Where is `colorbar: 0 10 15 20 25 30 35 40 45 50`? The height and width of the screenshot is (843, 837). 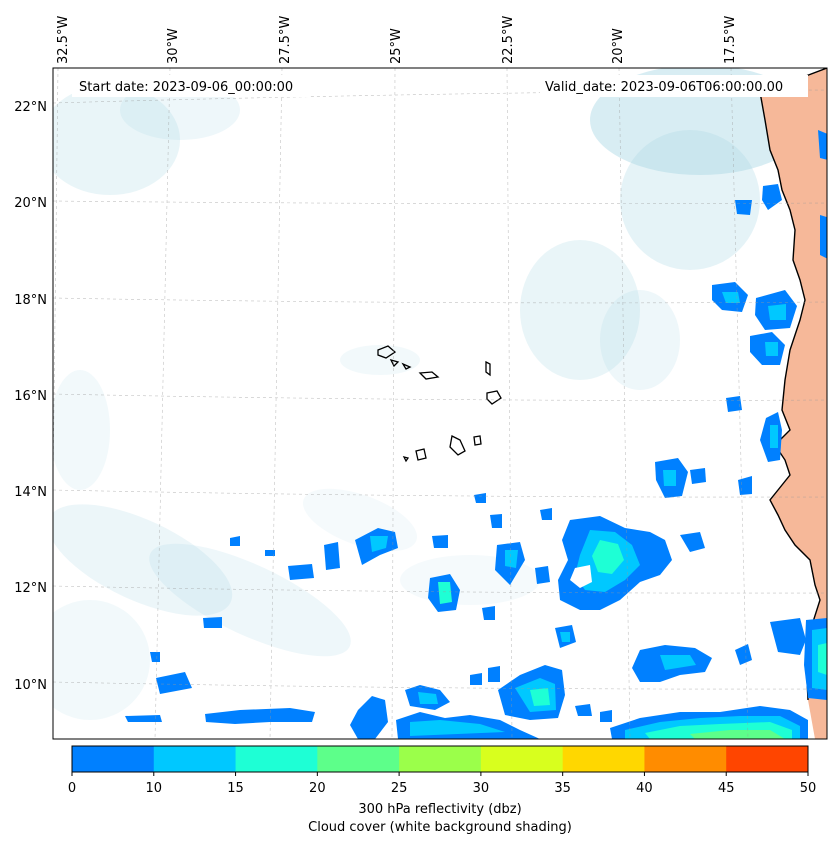
colorbar: 0 10 15 20 25 30 35 40 45 50 is located at coordinates (442, 770).